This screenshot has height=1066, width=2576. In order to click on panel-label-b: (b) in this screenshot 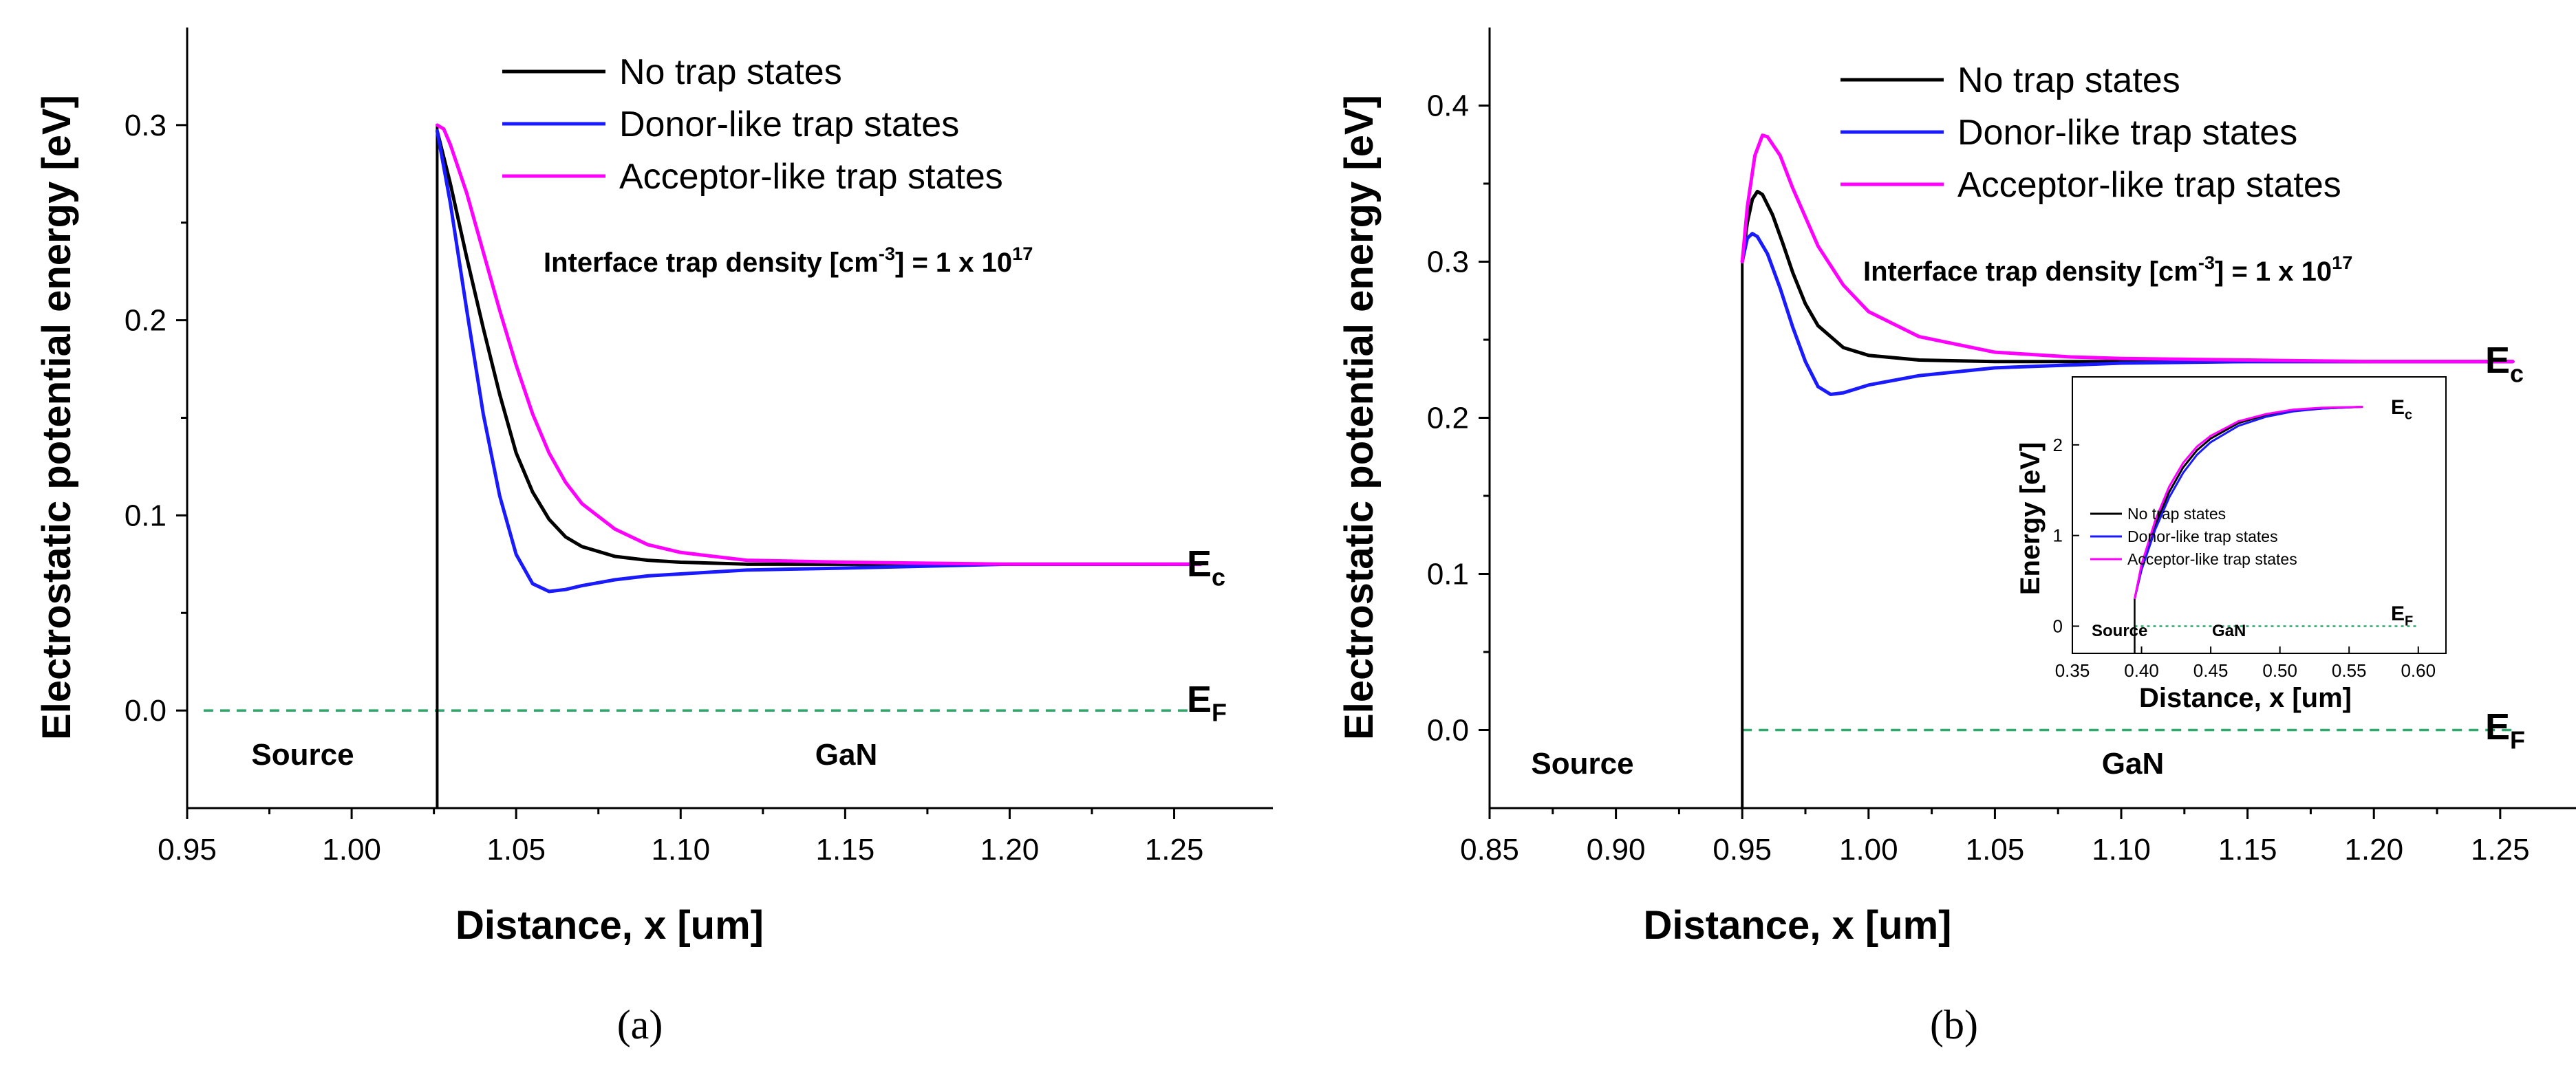, I will do `click(1954, 1024)`.